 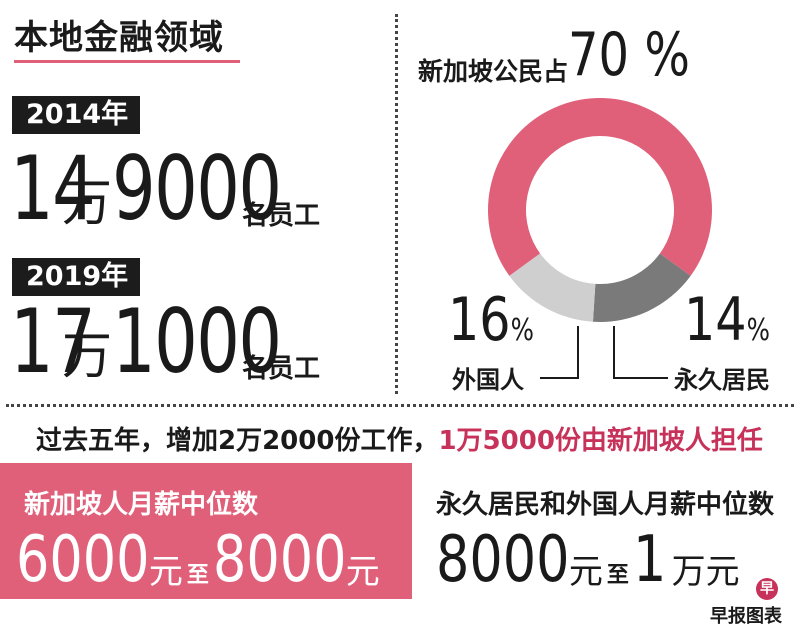 I want to click on foreigners-pct: 16%, so click(x=491, y=325).